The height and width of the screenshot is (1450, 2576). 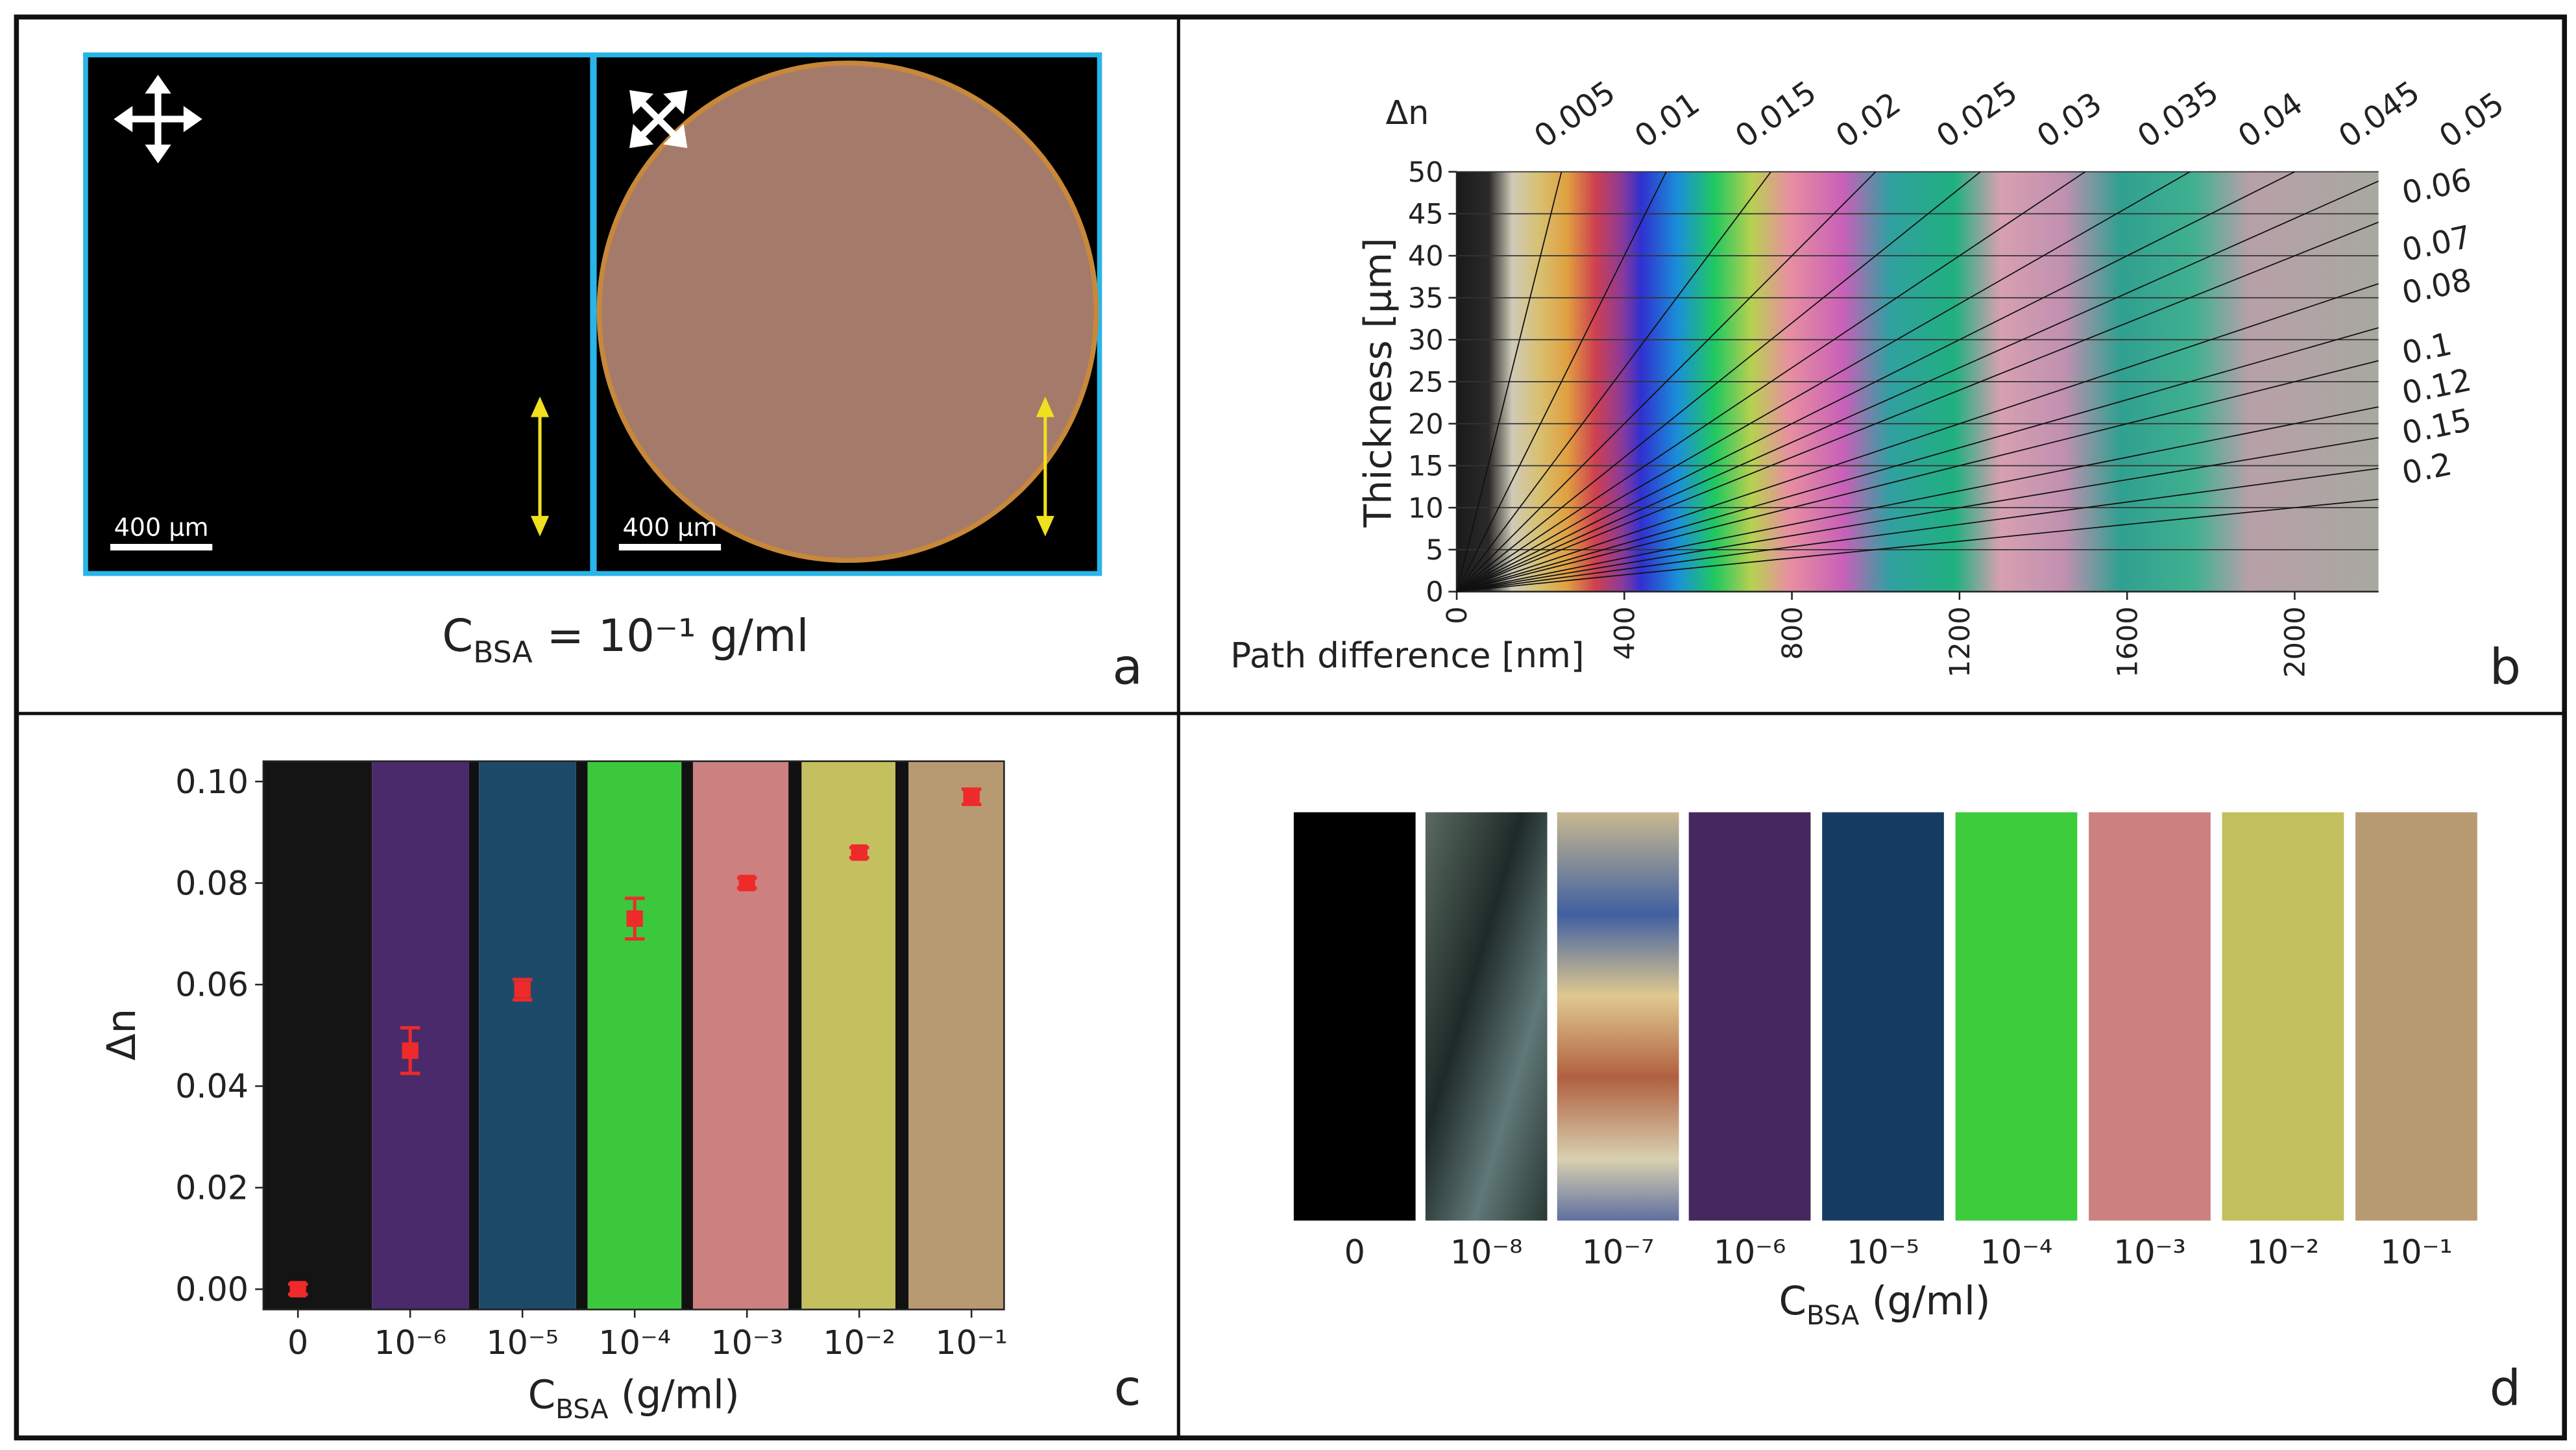 What do you see at coordinates (1883, 1252) in the screenshot?
I see `strip-label: 10⁻⁵` at bounding box center [1883, 1252].